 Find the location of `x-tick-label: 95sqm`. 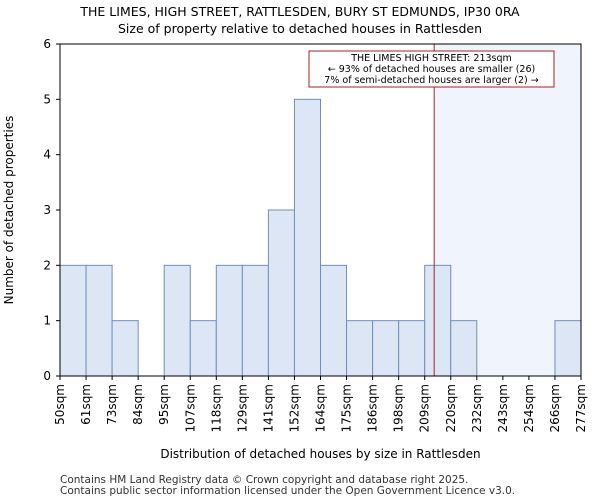

x-tick-label: 95sqm is located at coordinates (164, 404).